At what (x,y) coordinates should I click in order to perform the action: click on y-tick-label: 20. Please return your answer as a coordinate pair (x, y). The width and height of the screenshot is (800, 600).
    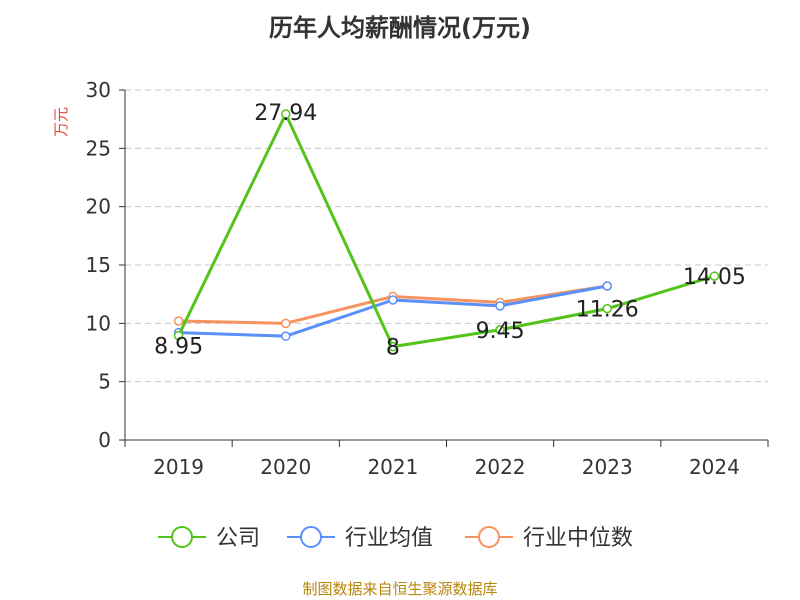
    Looking at the image, I should click on (98, 207).